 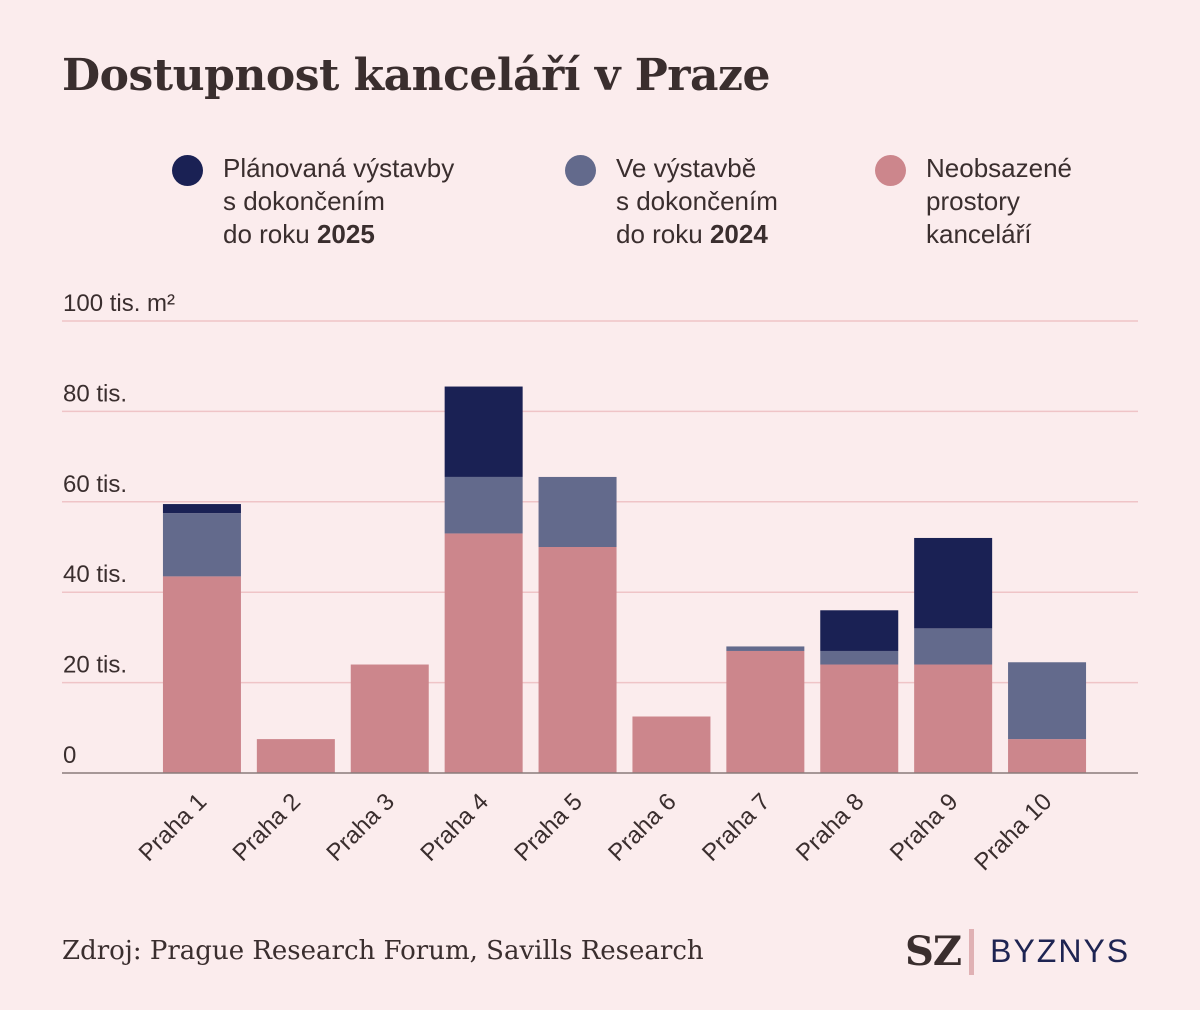 What do you see at coordinates (95, 484) in the screenshot?
I see `y-tick-label: 60 tis.` at bounding box center [95, 484].